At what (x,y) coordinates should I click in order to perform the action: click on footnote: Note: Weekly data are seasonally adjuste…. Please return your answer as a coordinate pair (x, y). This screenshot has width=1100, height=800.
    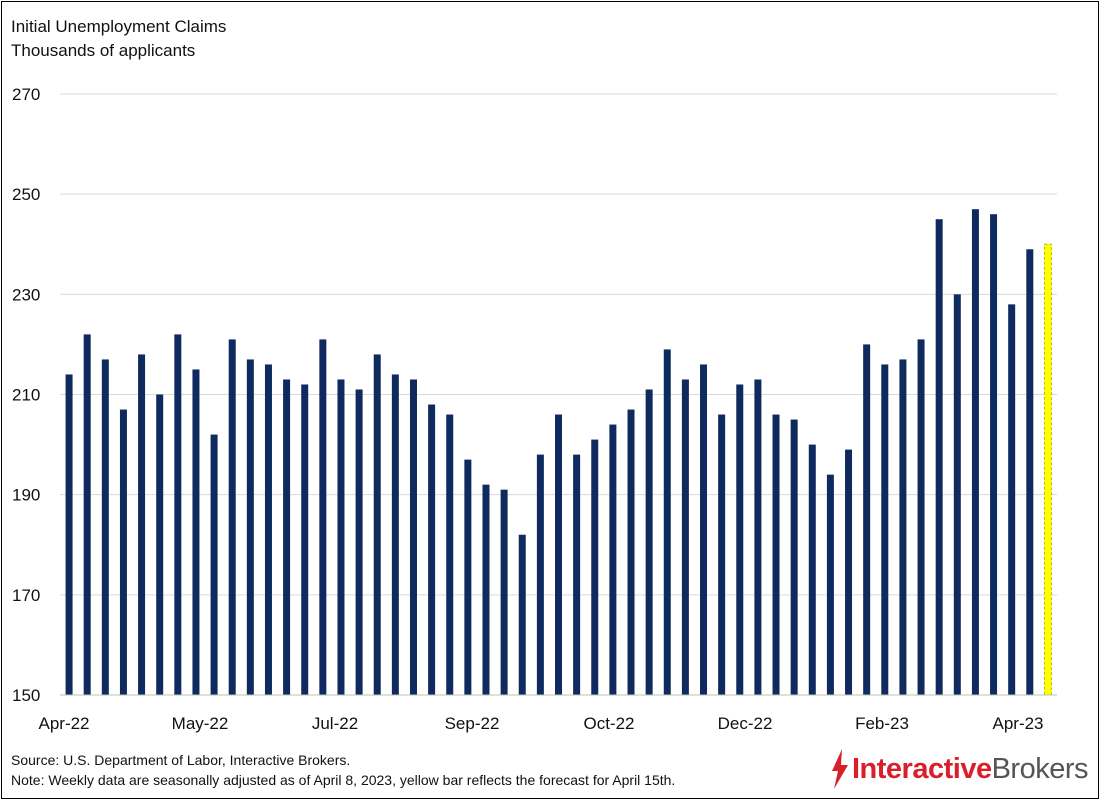
    Looking at the image, I should click on (343, 780).